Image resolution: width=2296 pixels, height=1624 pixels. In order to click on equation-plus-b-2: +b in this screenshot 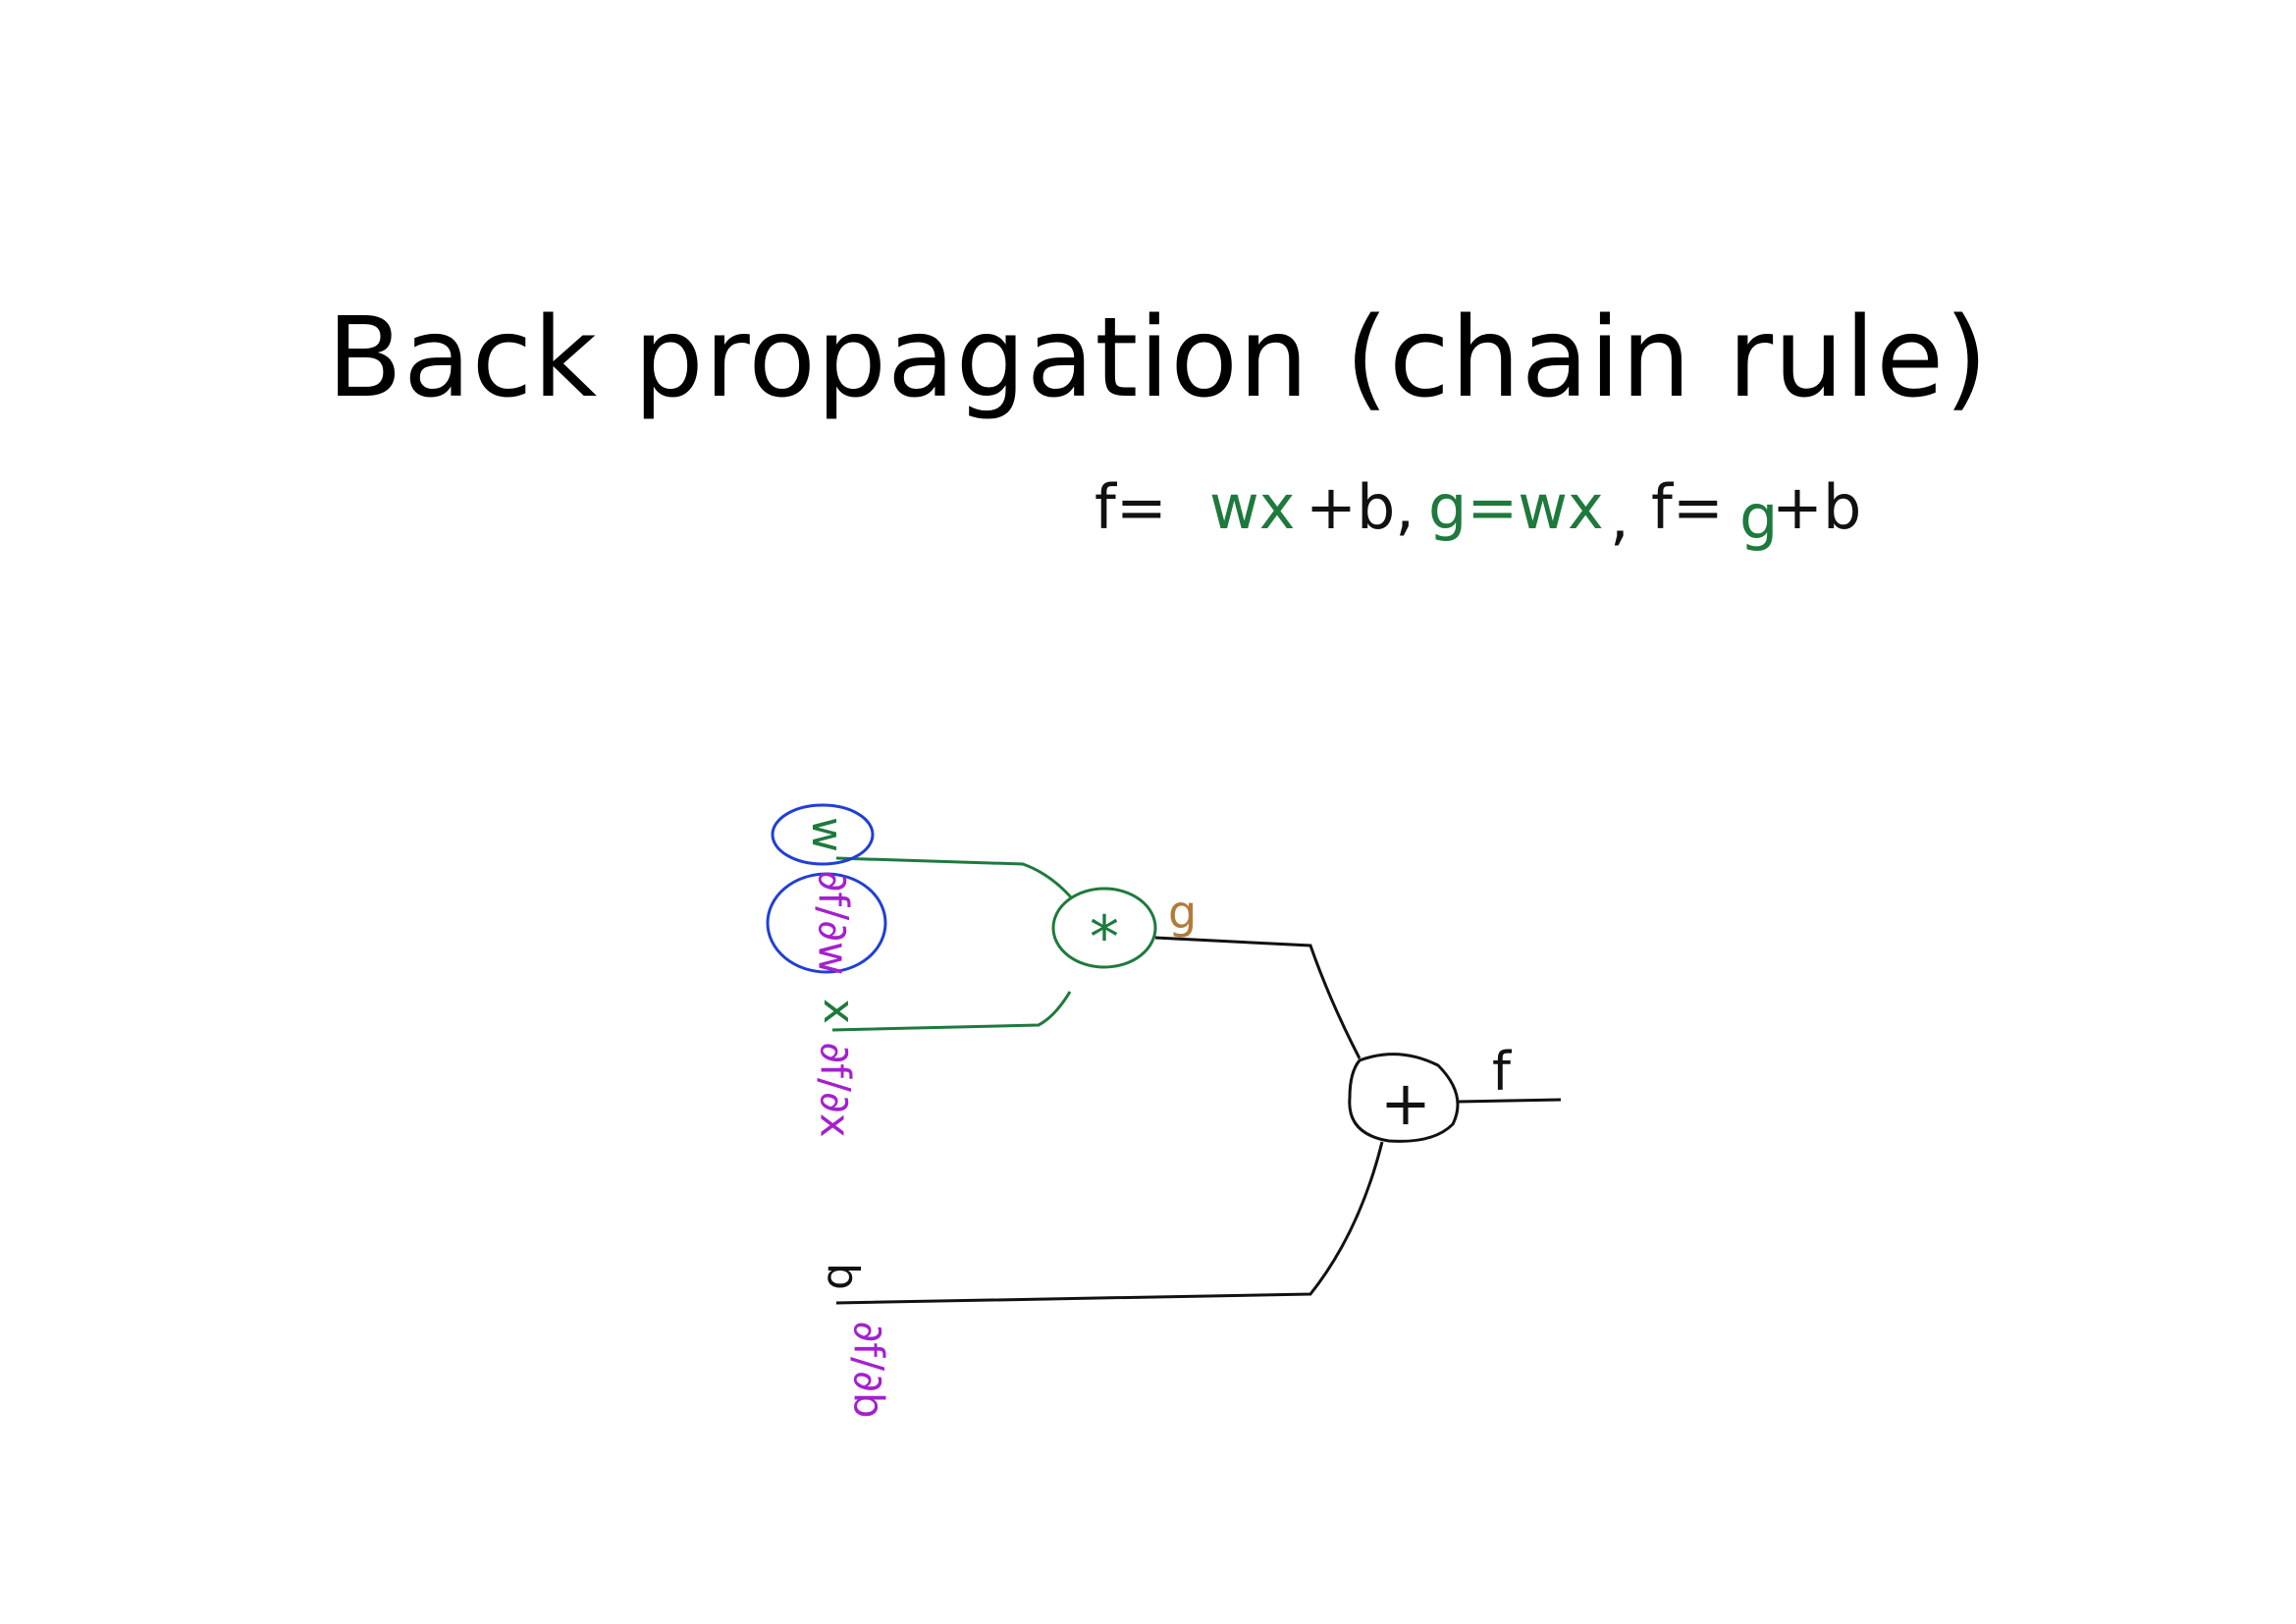, I will do `click(1817, 507)`.